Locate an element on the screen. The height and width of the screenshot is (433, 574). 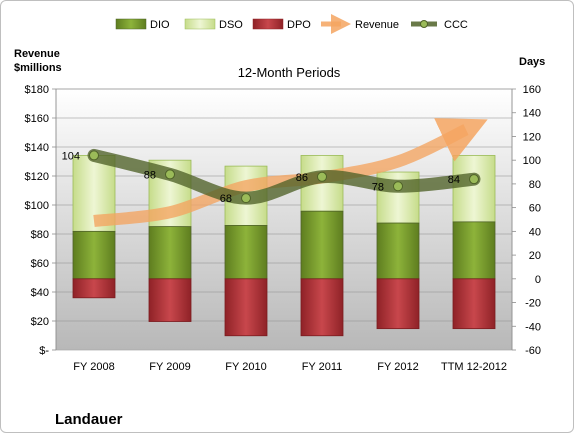
legend-label-revenue: Revenue is located at coordinates (377, 25).